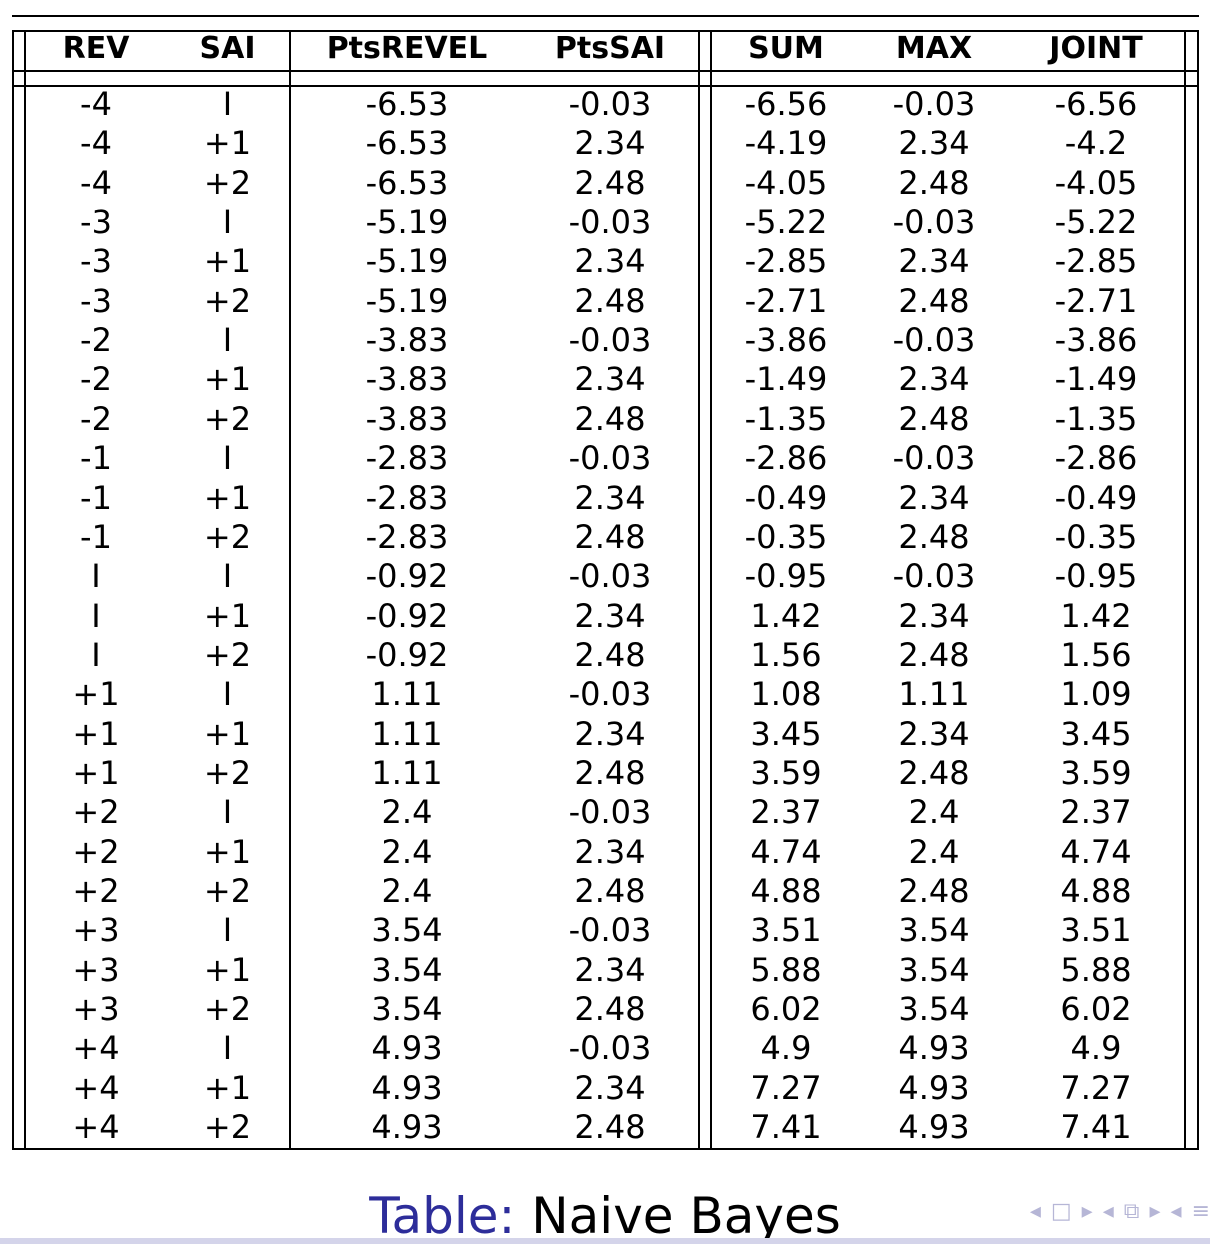 This screenshot has width=1210, height=1246. I want to click on cell-sum: -0.35, so click(786, 536).